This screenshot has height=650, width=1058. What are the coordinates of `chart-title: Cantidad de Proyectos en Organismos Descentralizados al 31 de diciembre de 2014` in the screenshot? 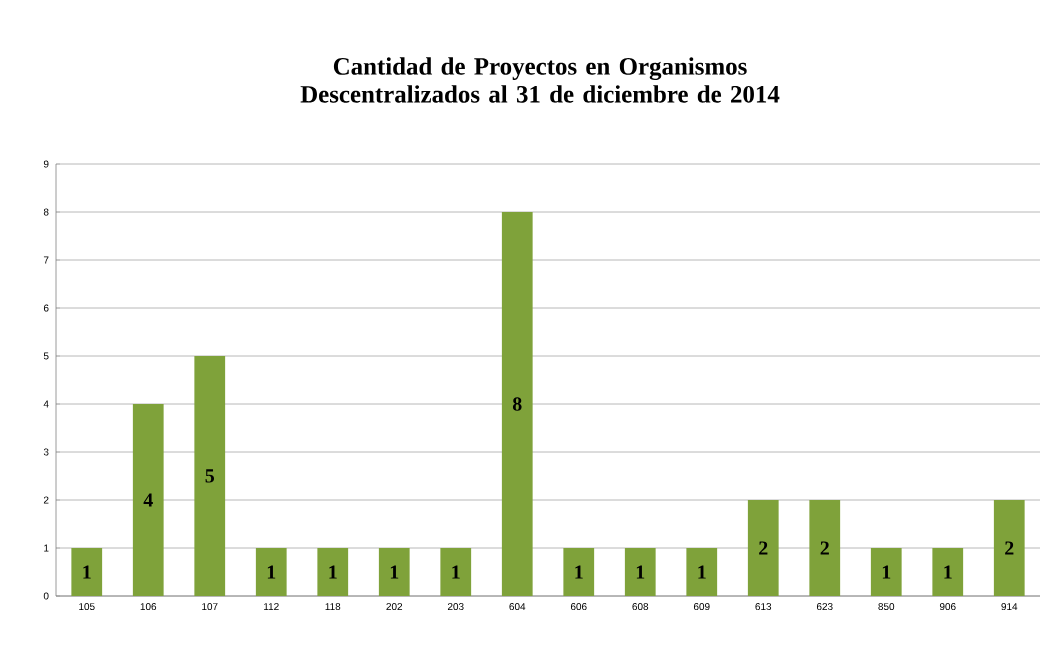 It's located at (540, 80).